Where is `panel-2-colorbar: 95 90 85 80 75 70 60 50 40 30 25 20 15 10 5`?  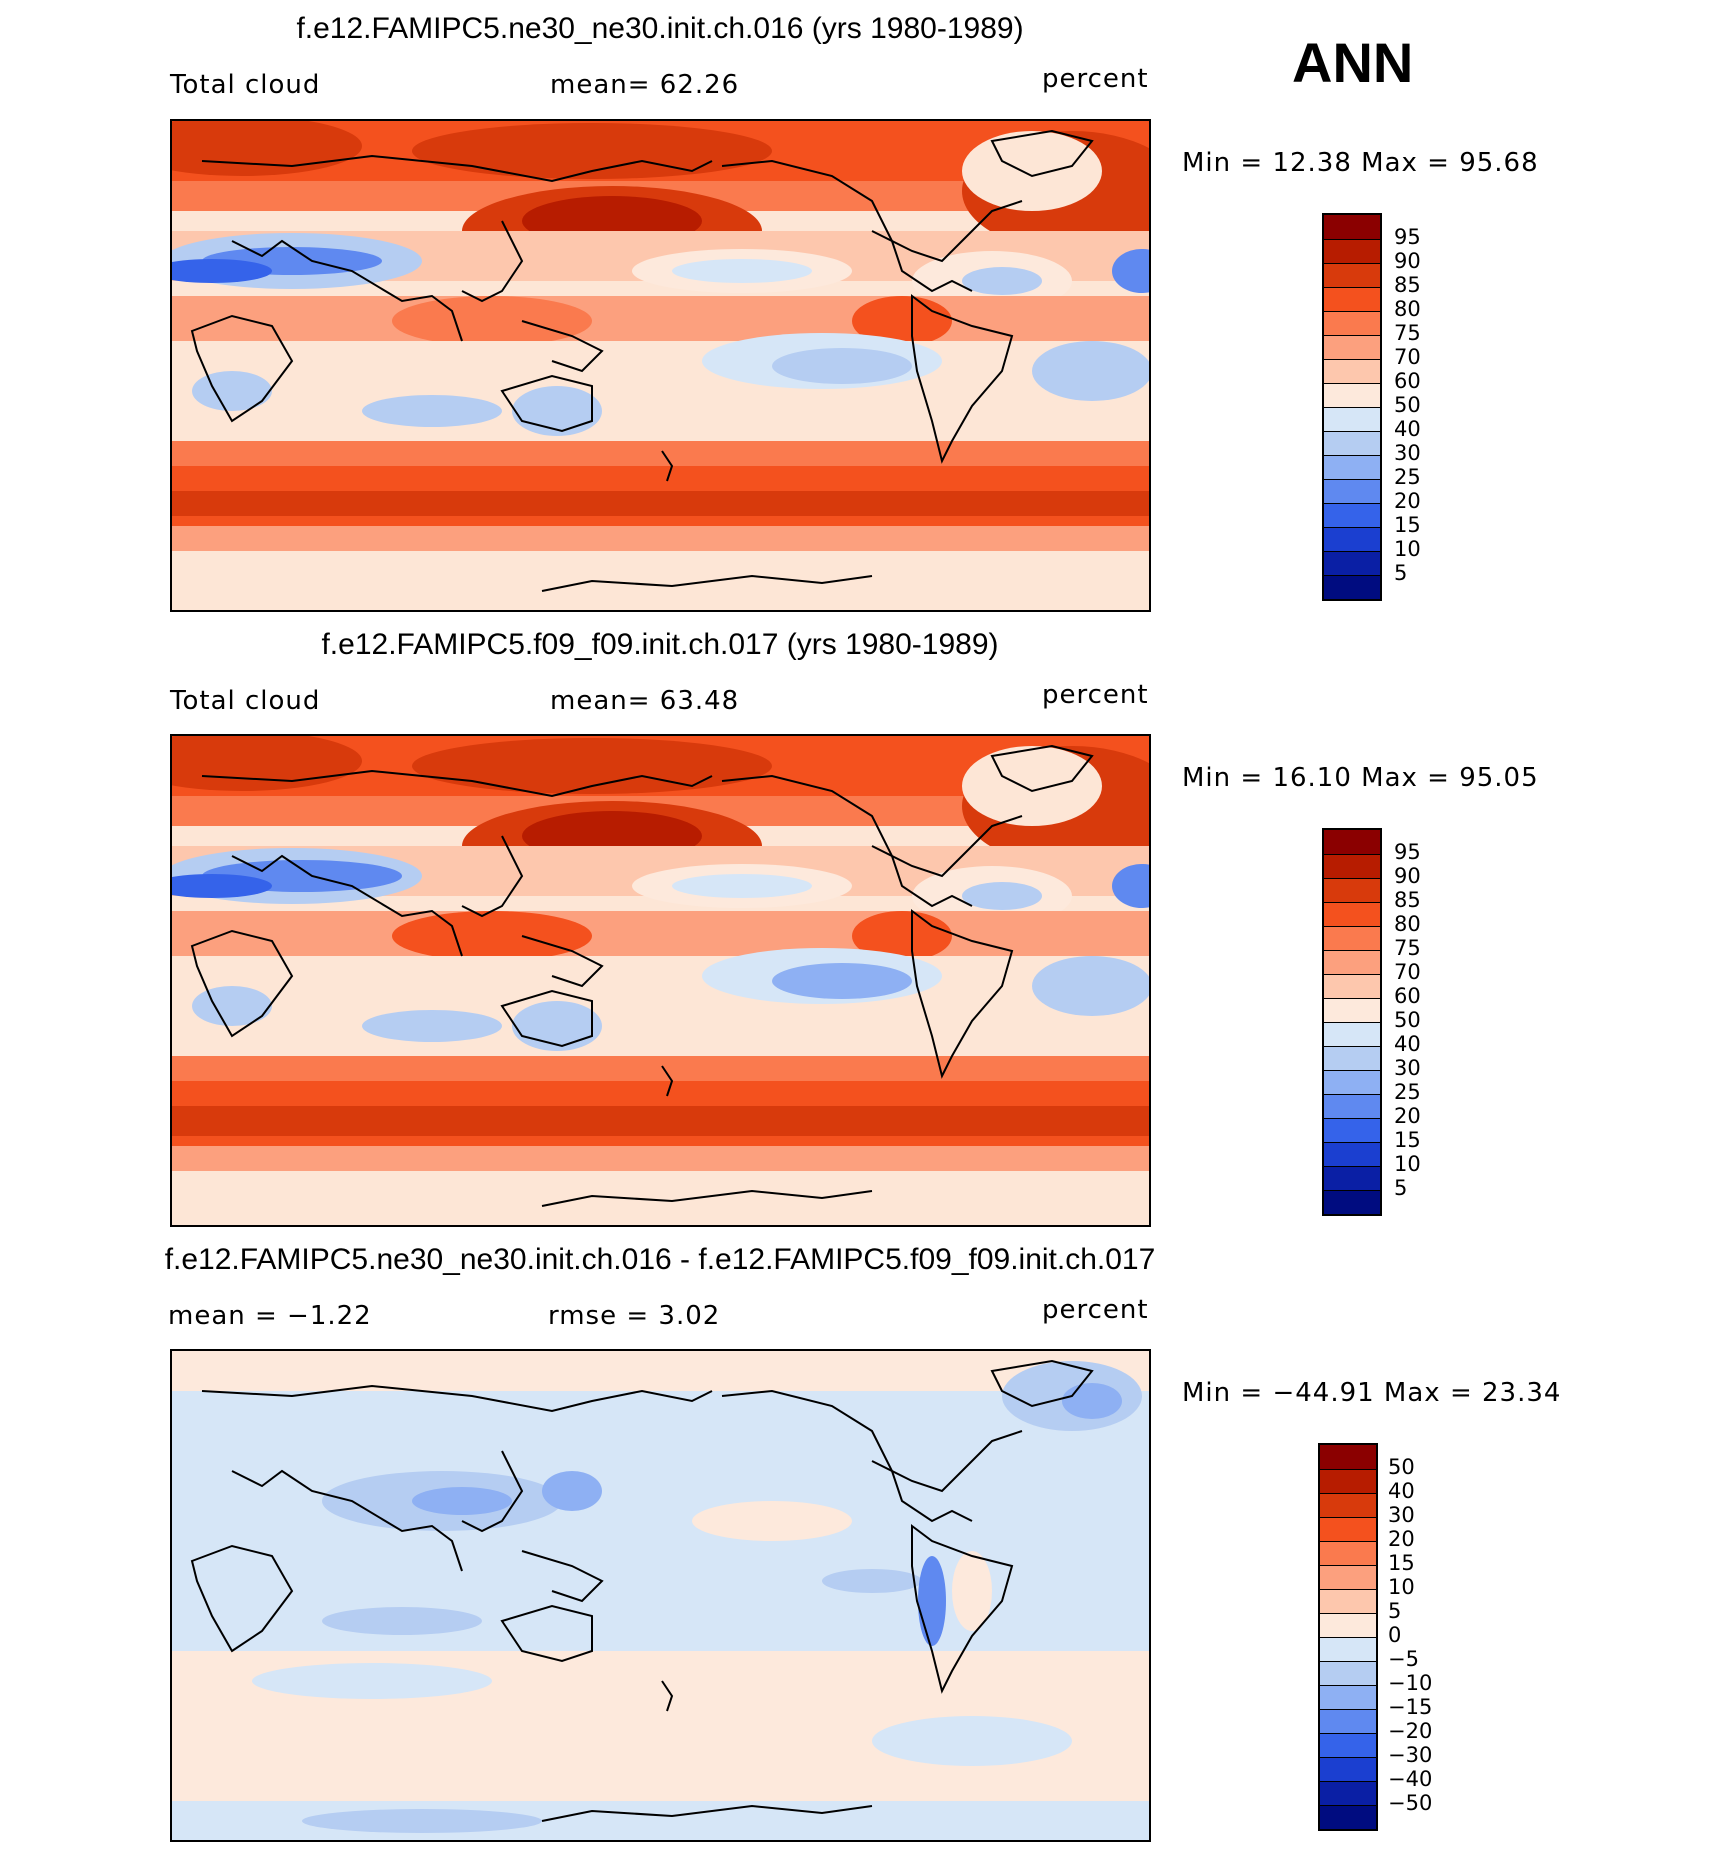 panel-2-colorbar: 95 90 85 80 75 70 60 50 40 30 25 20 15 10 5 is located at coordinates (1382, 1023).